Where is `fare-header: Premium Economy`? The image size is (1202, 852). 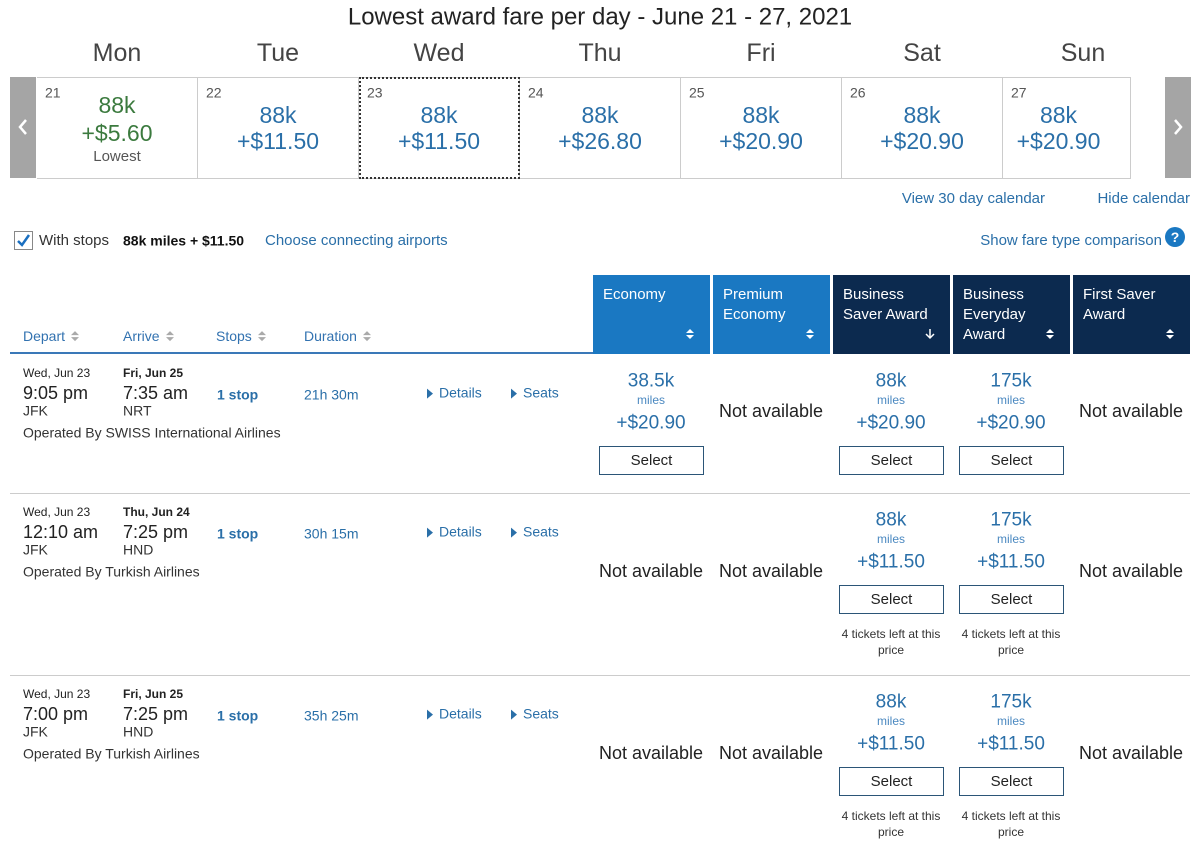 fare-header: Premium Economy is located at coordinates (771, 314).